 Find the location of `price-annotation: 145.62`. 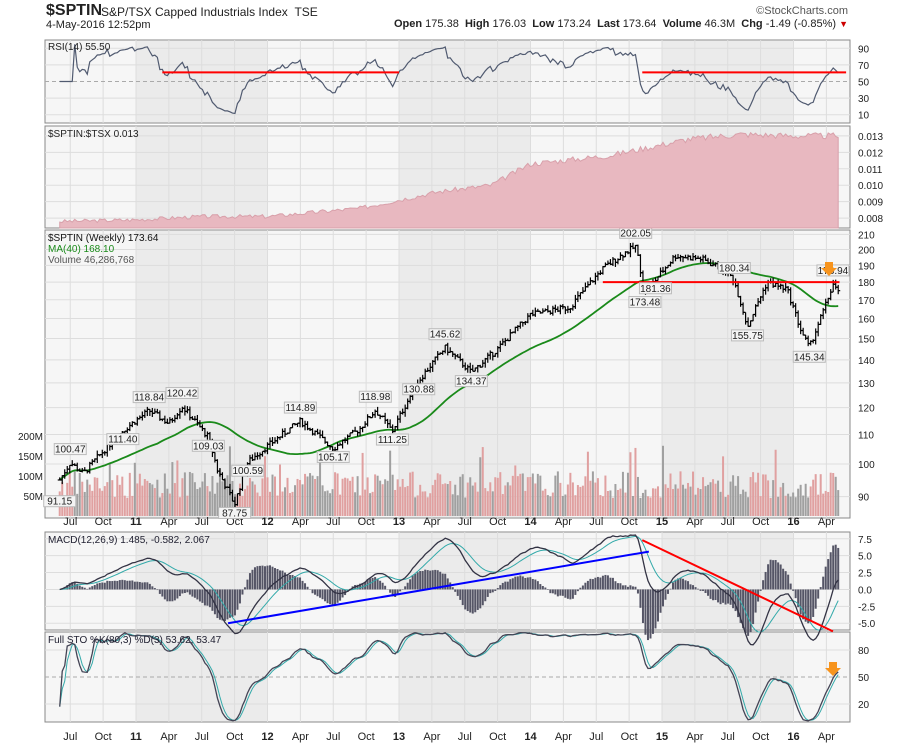

price-annotation: 145.62 is located at coordinates (445, 335).